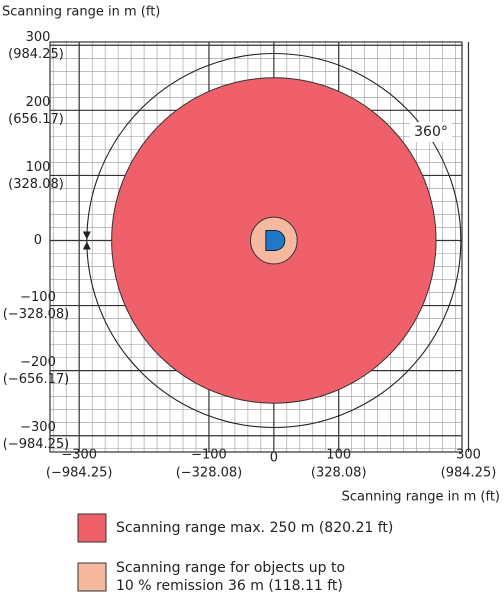 This screenshot has width=504, height=604. What do you see at coordinates (209, 473) in the screenshot?
I see `x-tick-label-ft: (−328.08)` at bounding box center [209, 473].